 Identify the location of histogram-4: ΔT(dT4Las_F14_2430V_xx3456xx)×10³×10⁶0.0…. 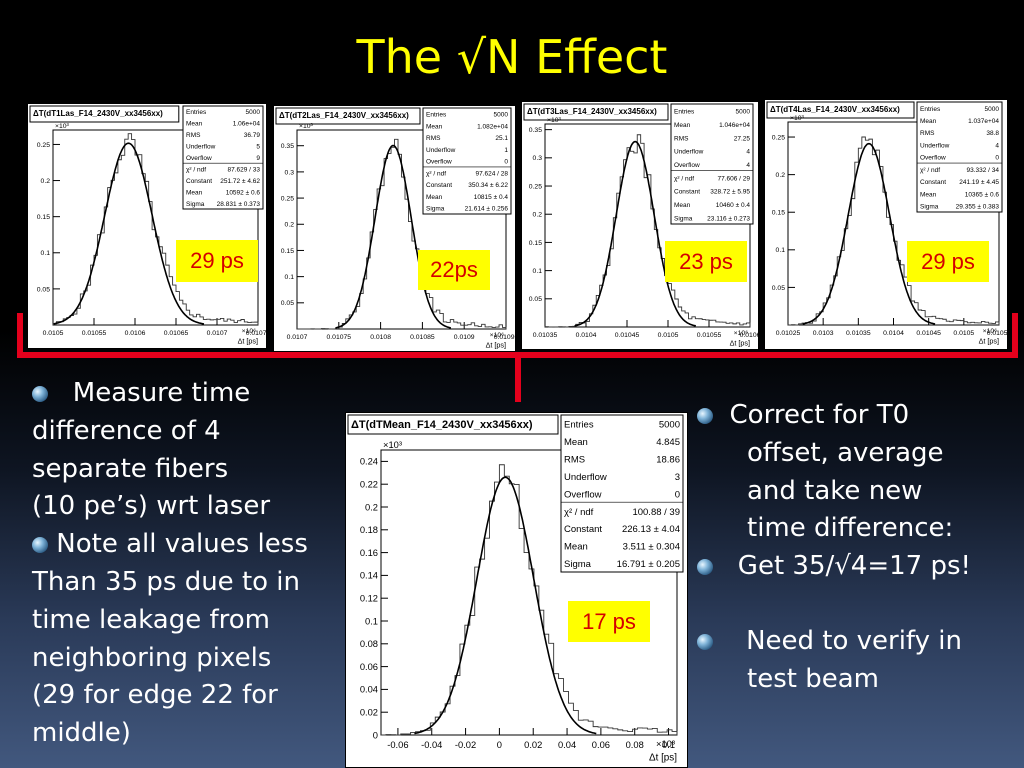
(886, 224).